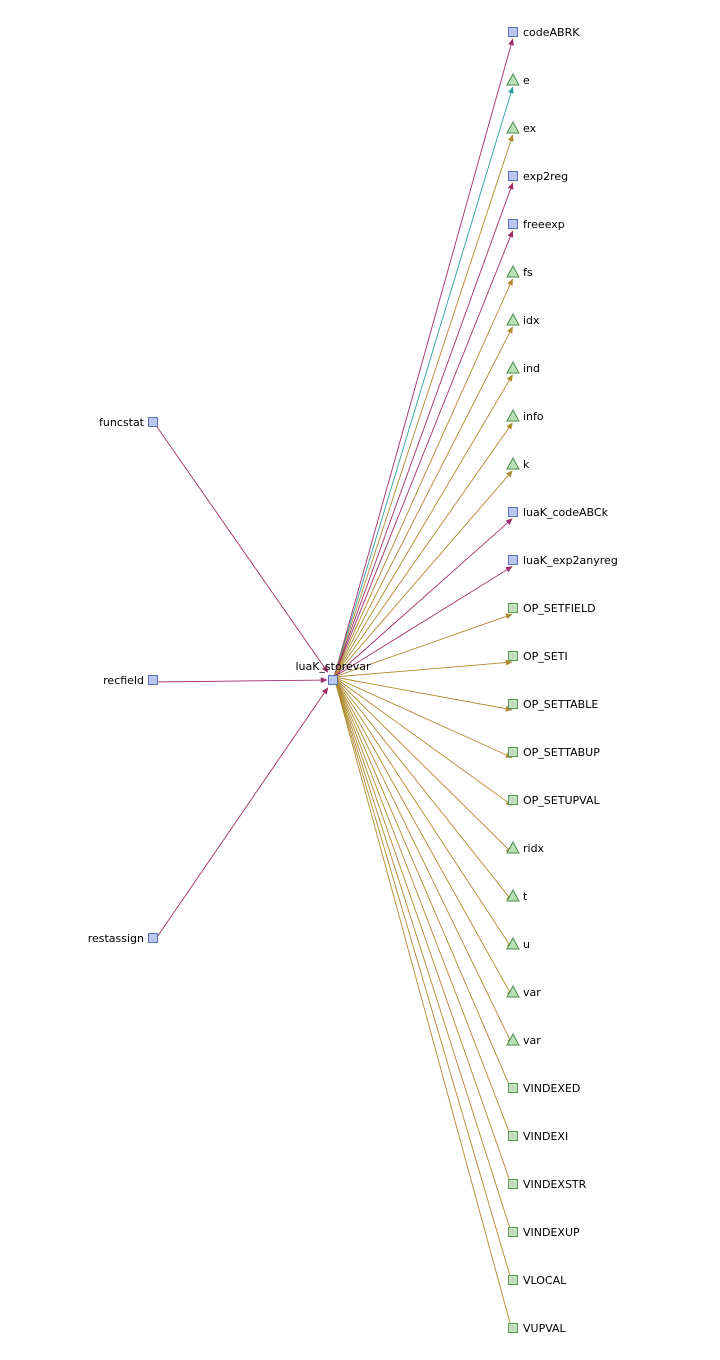  I want to click on node-label: VINDEXI, so click(545, 1136).